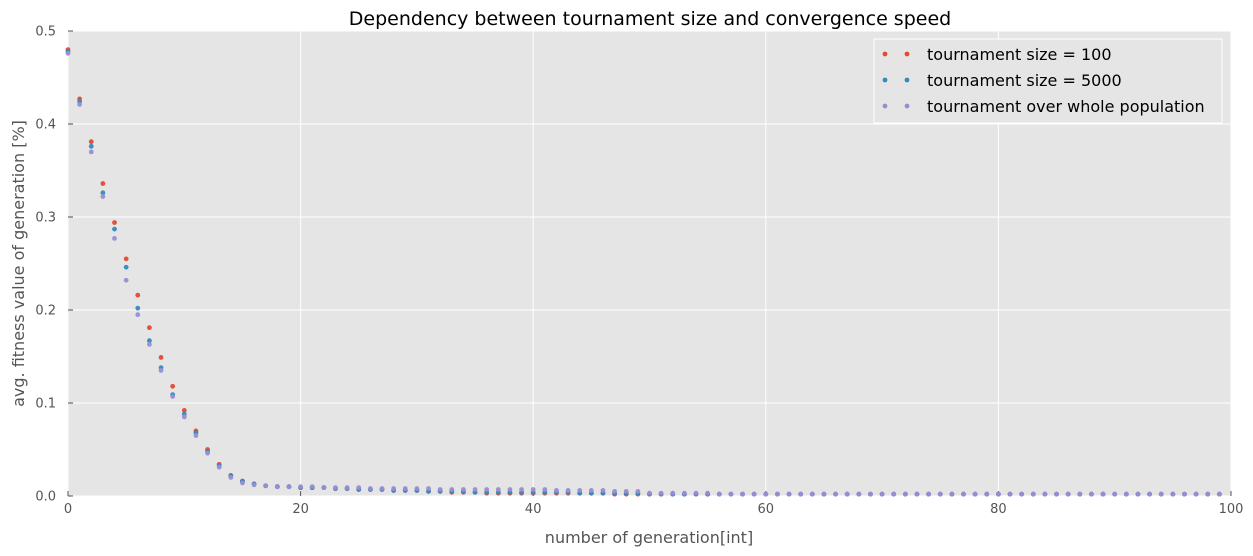  I want to click on x-tick-label: 0, so click(68, 509).